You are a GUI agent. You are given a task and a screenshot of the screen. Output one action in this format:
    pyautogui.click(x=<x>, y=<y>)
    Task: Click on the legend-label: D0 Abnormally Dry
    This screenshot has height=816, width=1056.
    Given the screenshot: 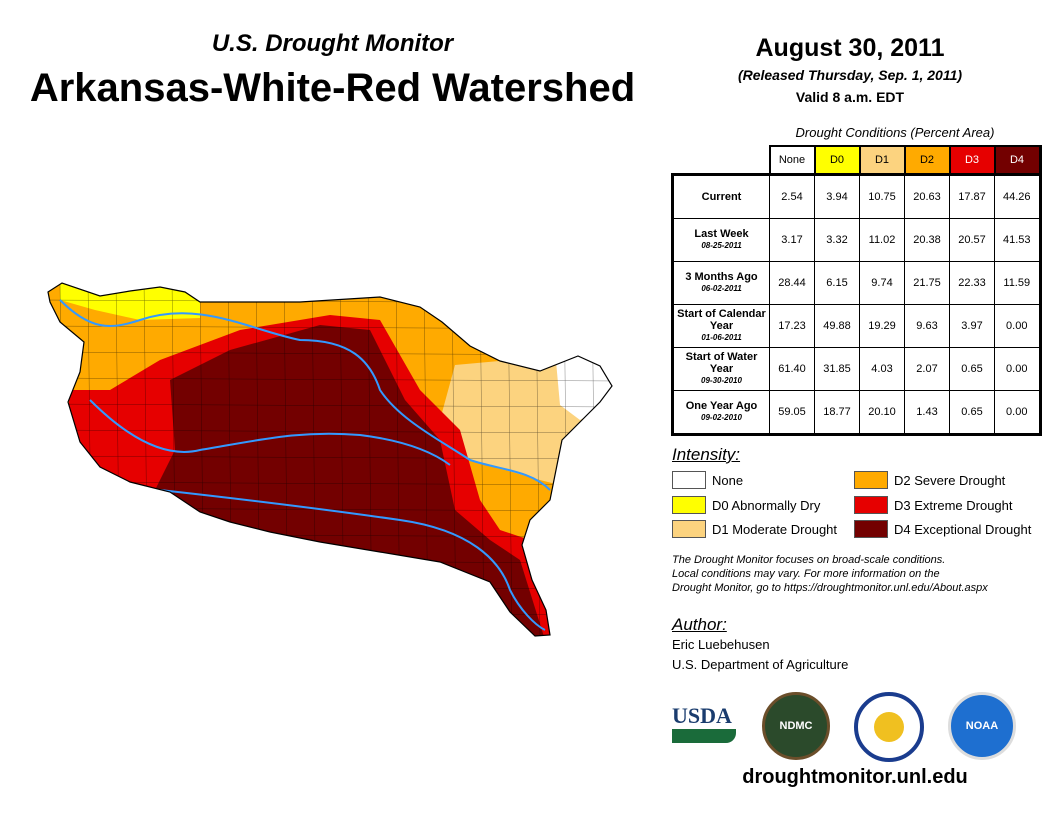 What is the action you would take?
    pyautogui.click(x=766, y=505)
    